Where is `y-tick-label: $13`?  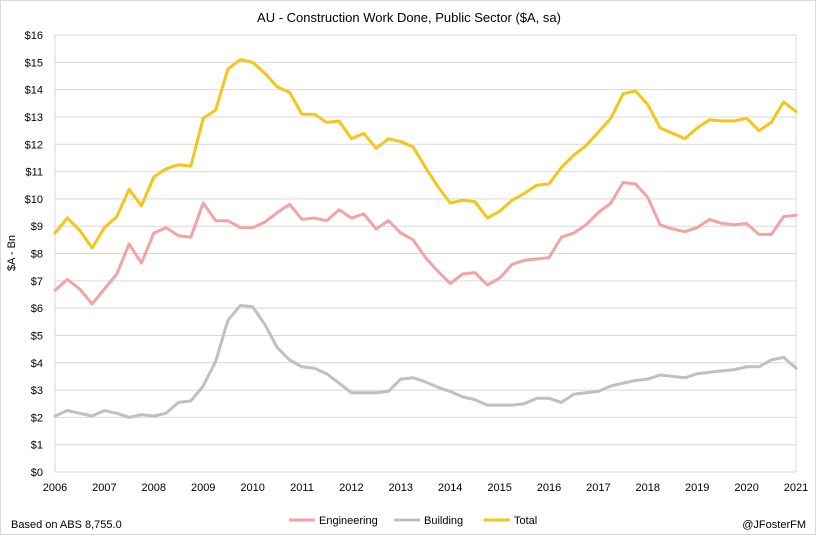 y-tick-label: $13 is located at coordinates (34, 118).